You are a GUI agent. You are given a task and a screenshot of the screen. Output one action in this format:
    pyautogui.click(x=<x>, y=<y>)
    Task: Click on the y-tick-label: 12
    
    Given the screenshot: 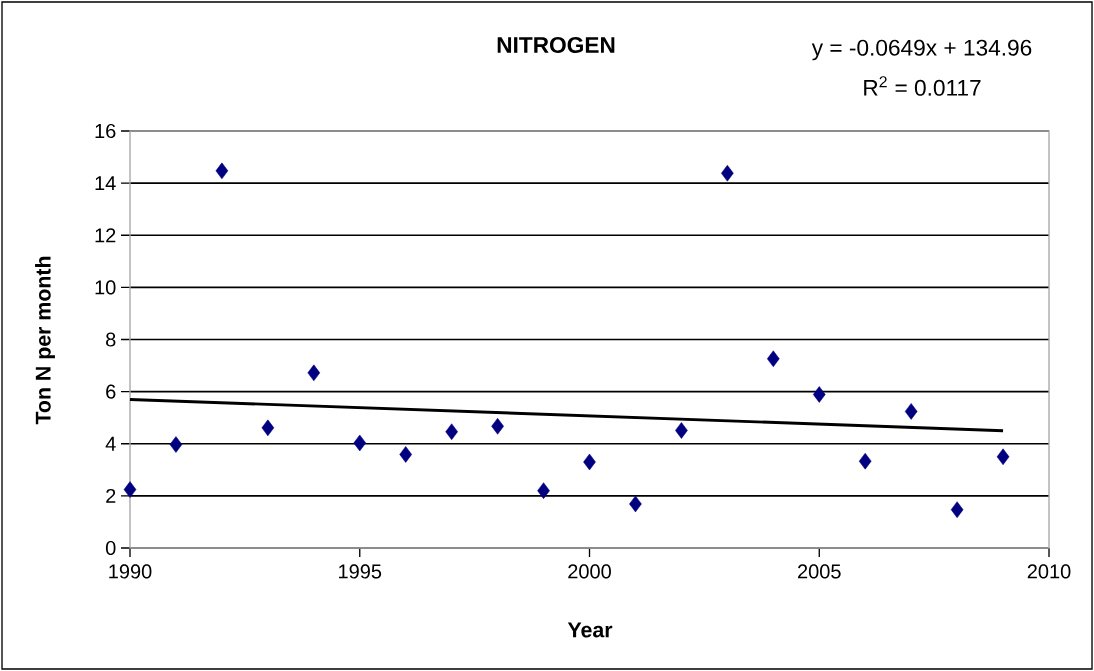 What is the action you would take?
    pyautogui.click(x=105, y=235)
    